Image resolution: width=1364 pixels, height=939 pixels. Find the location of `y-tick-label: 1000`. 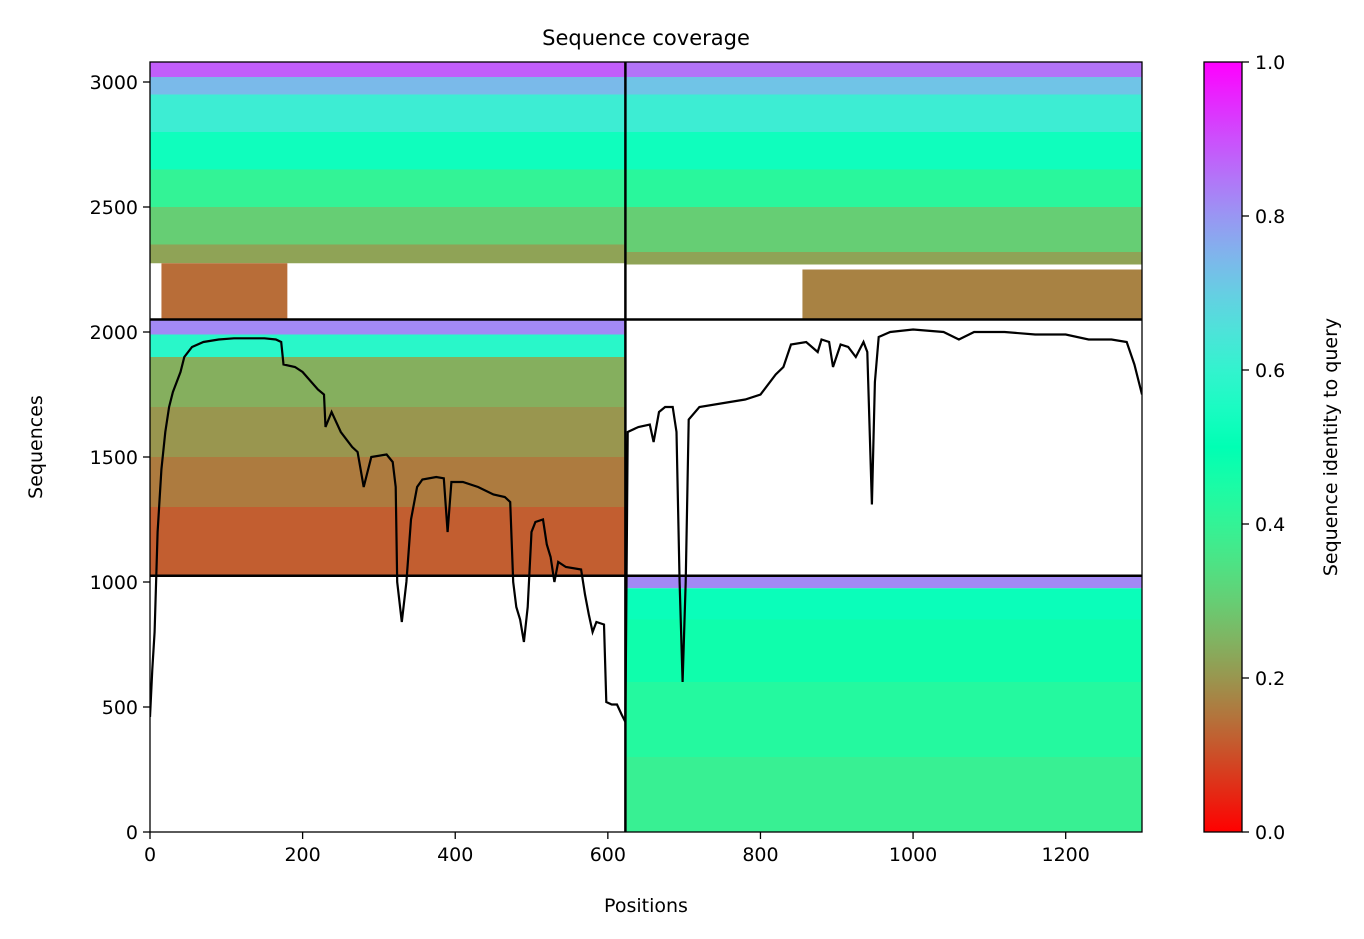

y-tick-label: 1000 is located at coordinates (114, 583).